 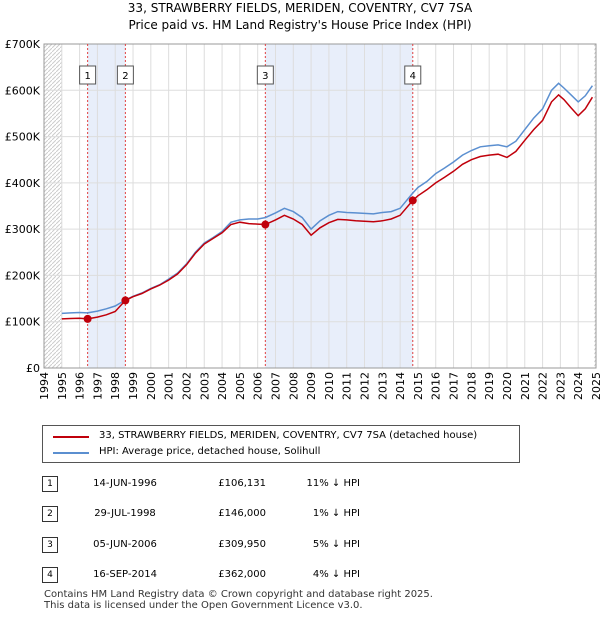 What do you see at coordinates (44, 386) in the screenshot?
I see `x-tick-label: 1994` at bounding box center [44, 386].